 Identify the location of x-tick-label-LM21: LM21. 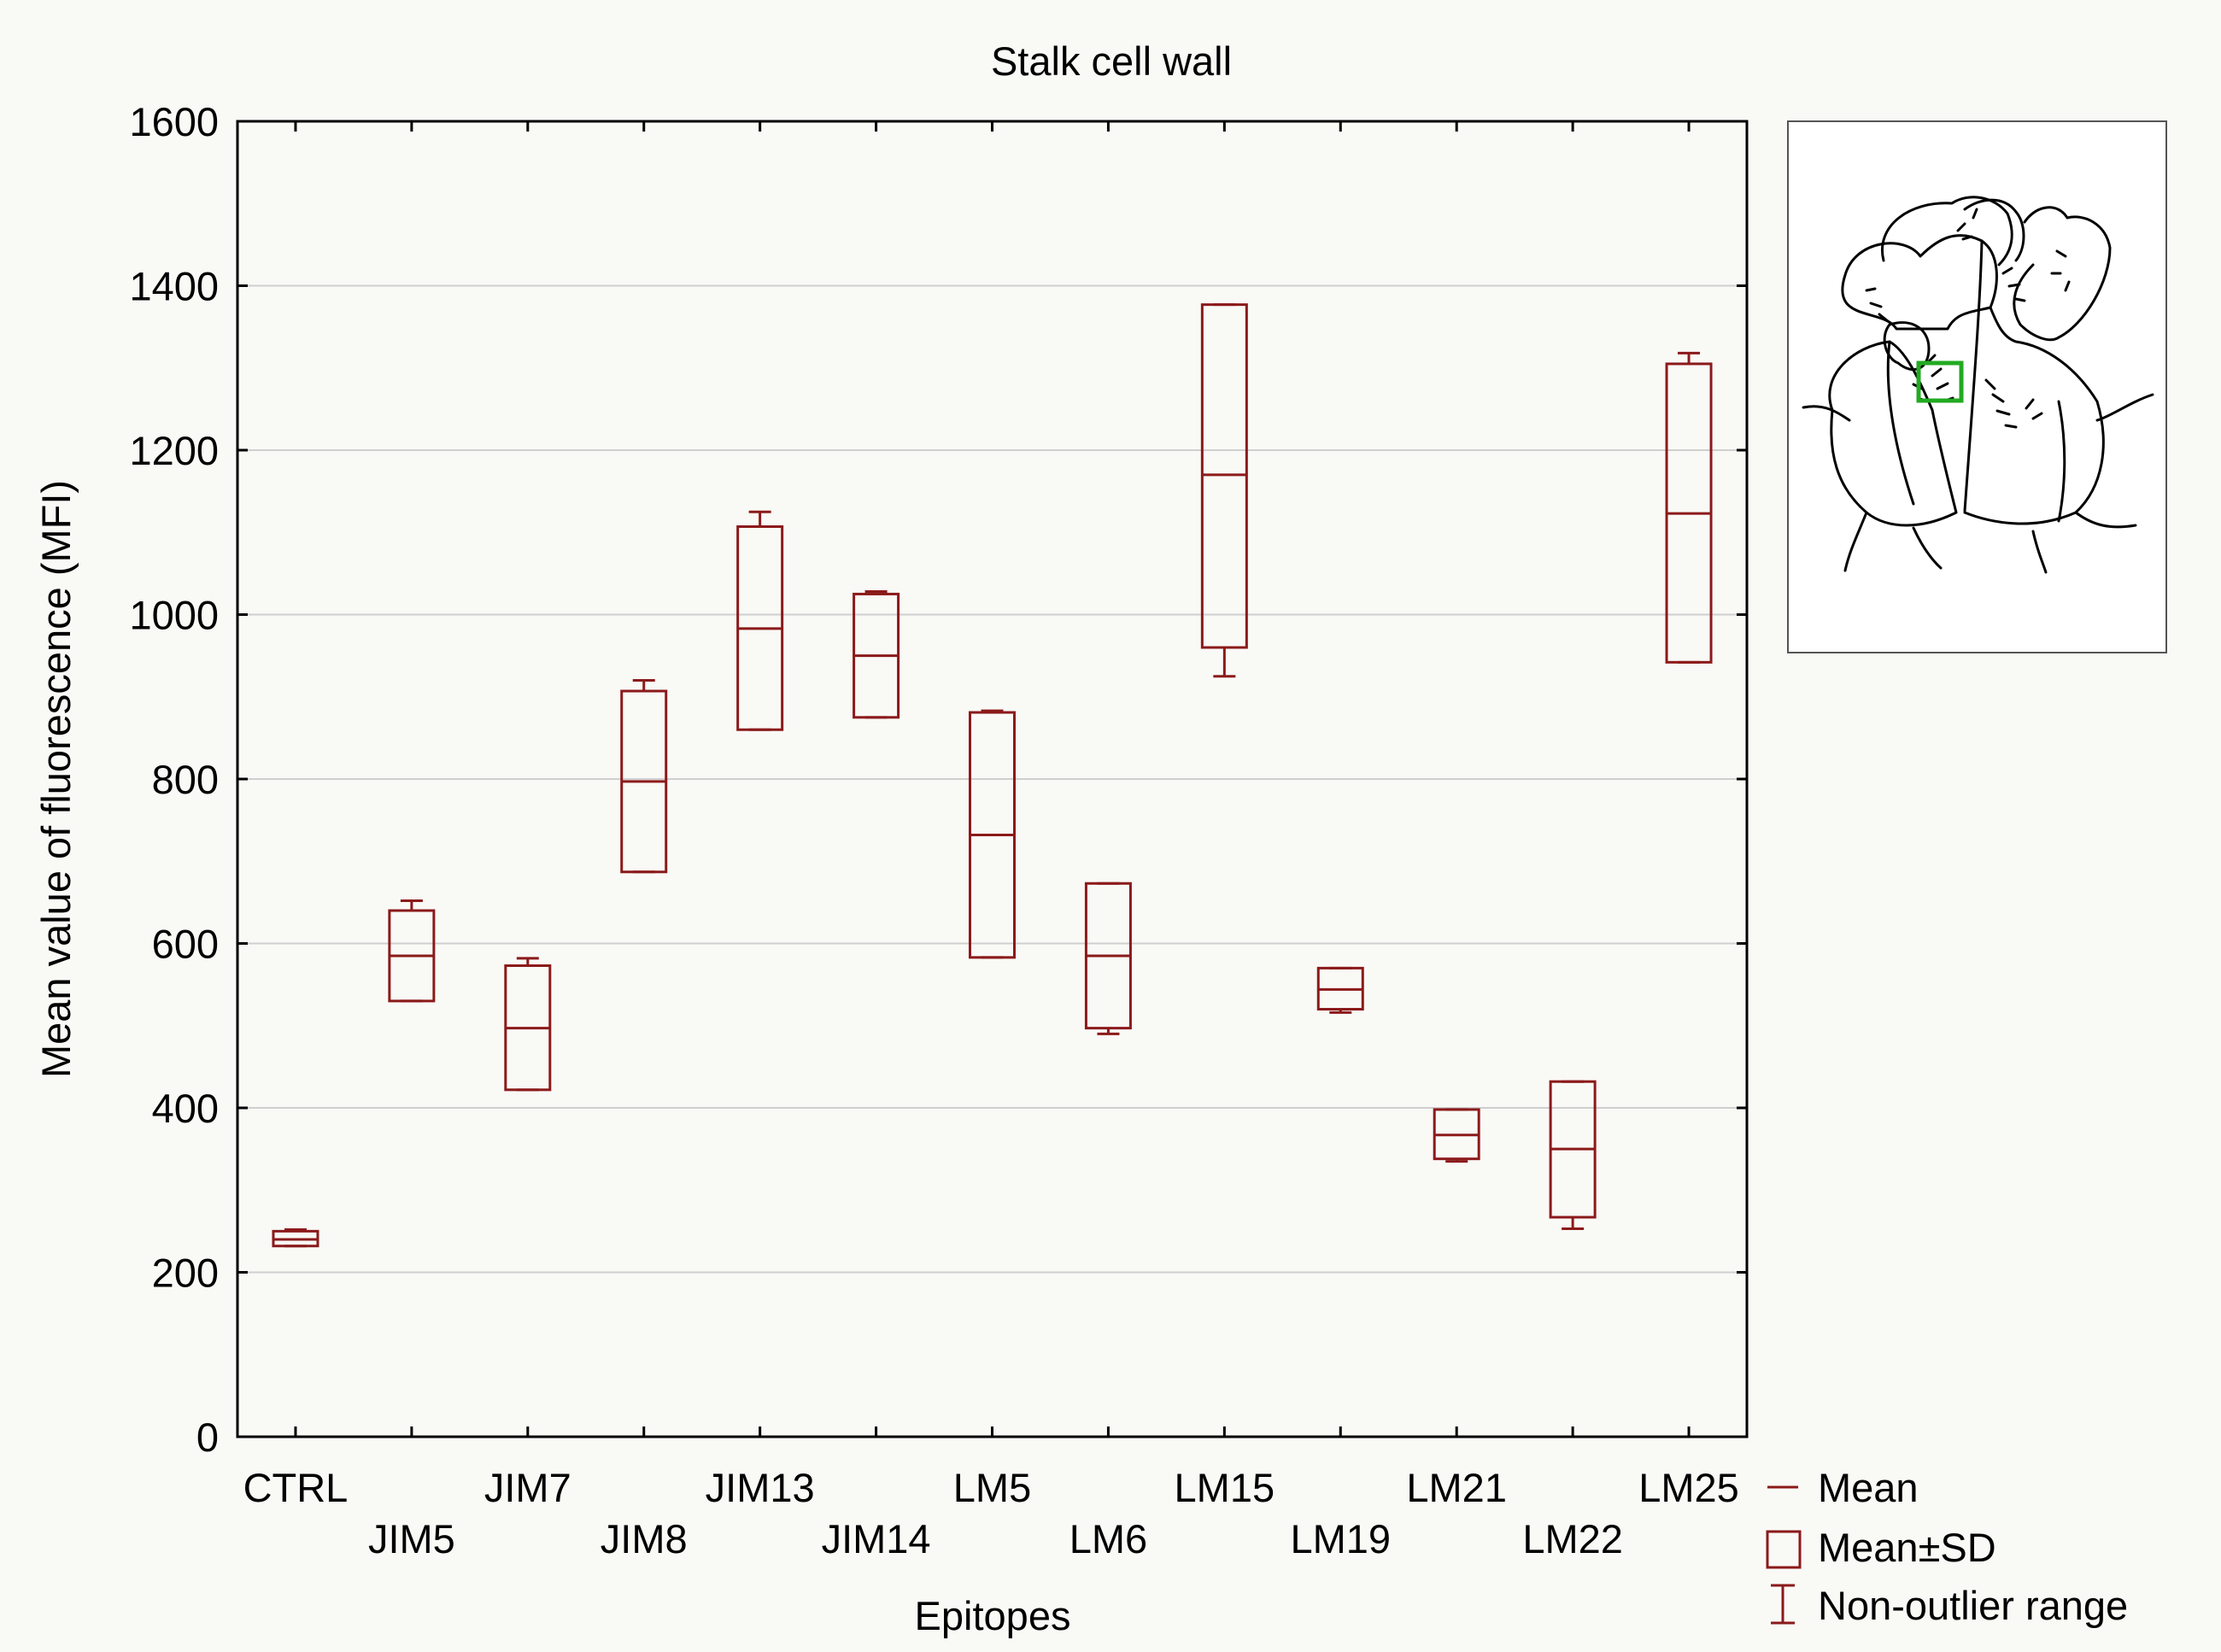
(1456, 1487).